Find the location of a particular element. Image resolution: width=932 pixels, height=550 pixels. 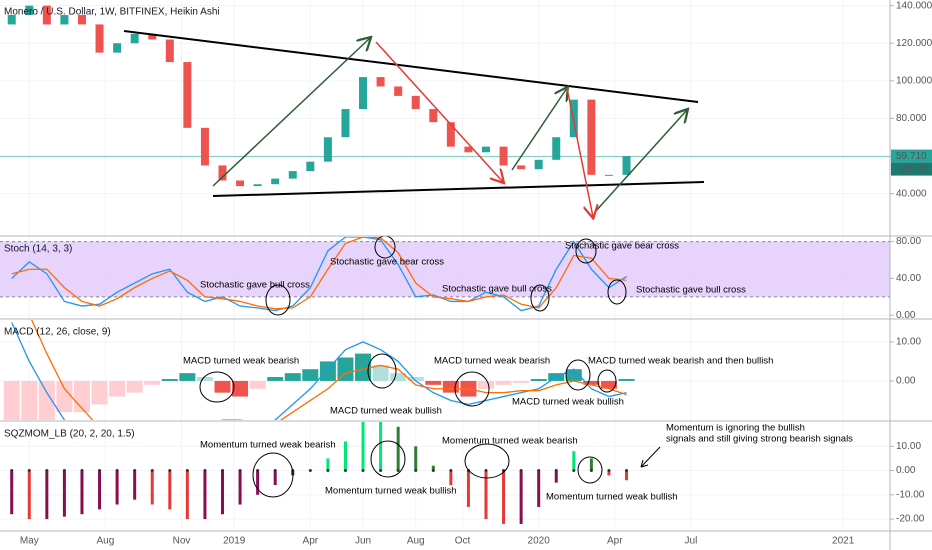

annotation: Momentum is ignoring the bullish is located at coordinates (735, 428).